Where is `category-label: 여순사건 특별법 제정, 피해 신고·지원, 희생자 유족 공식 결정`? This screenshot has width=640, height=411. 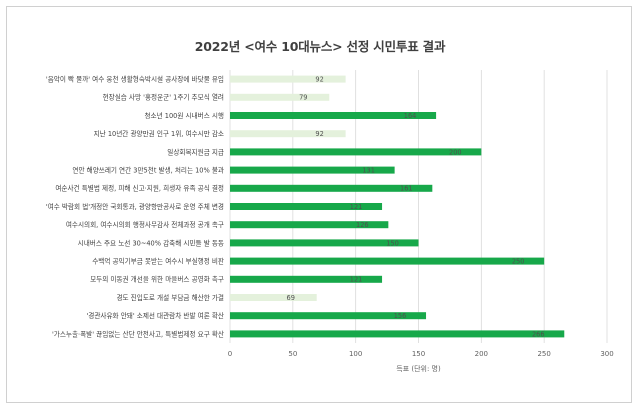
category-label: 여순사건 특별법 제정, 피해 신고·지원, 희생자 유족 공식 결정 is located at coordinates (139, 188).